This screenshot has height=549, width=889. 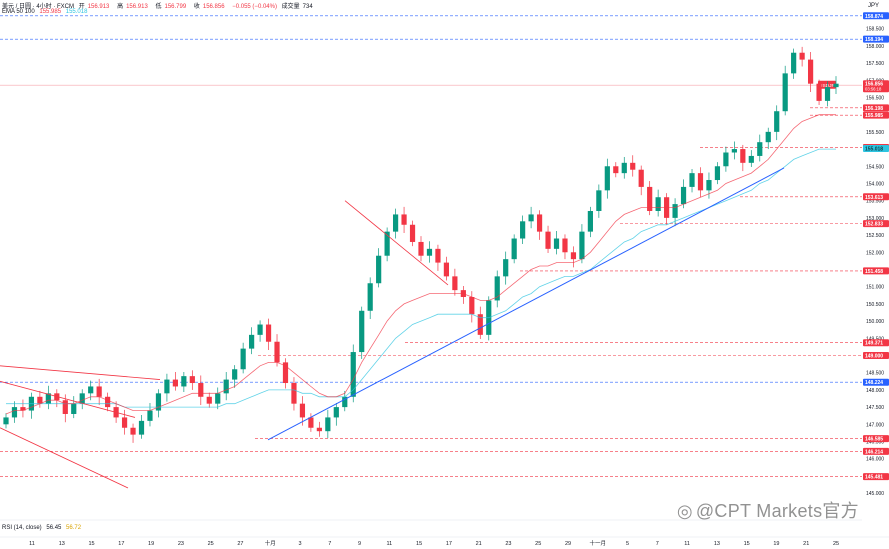 I want to click on symbol-tag-label: USDJPY, so click(x=829, y=86).